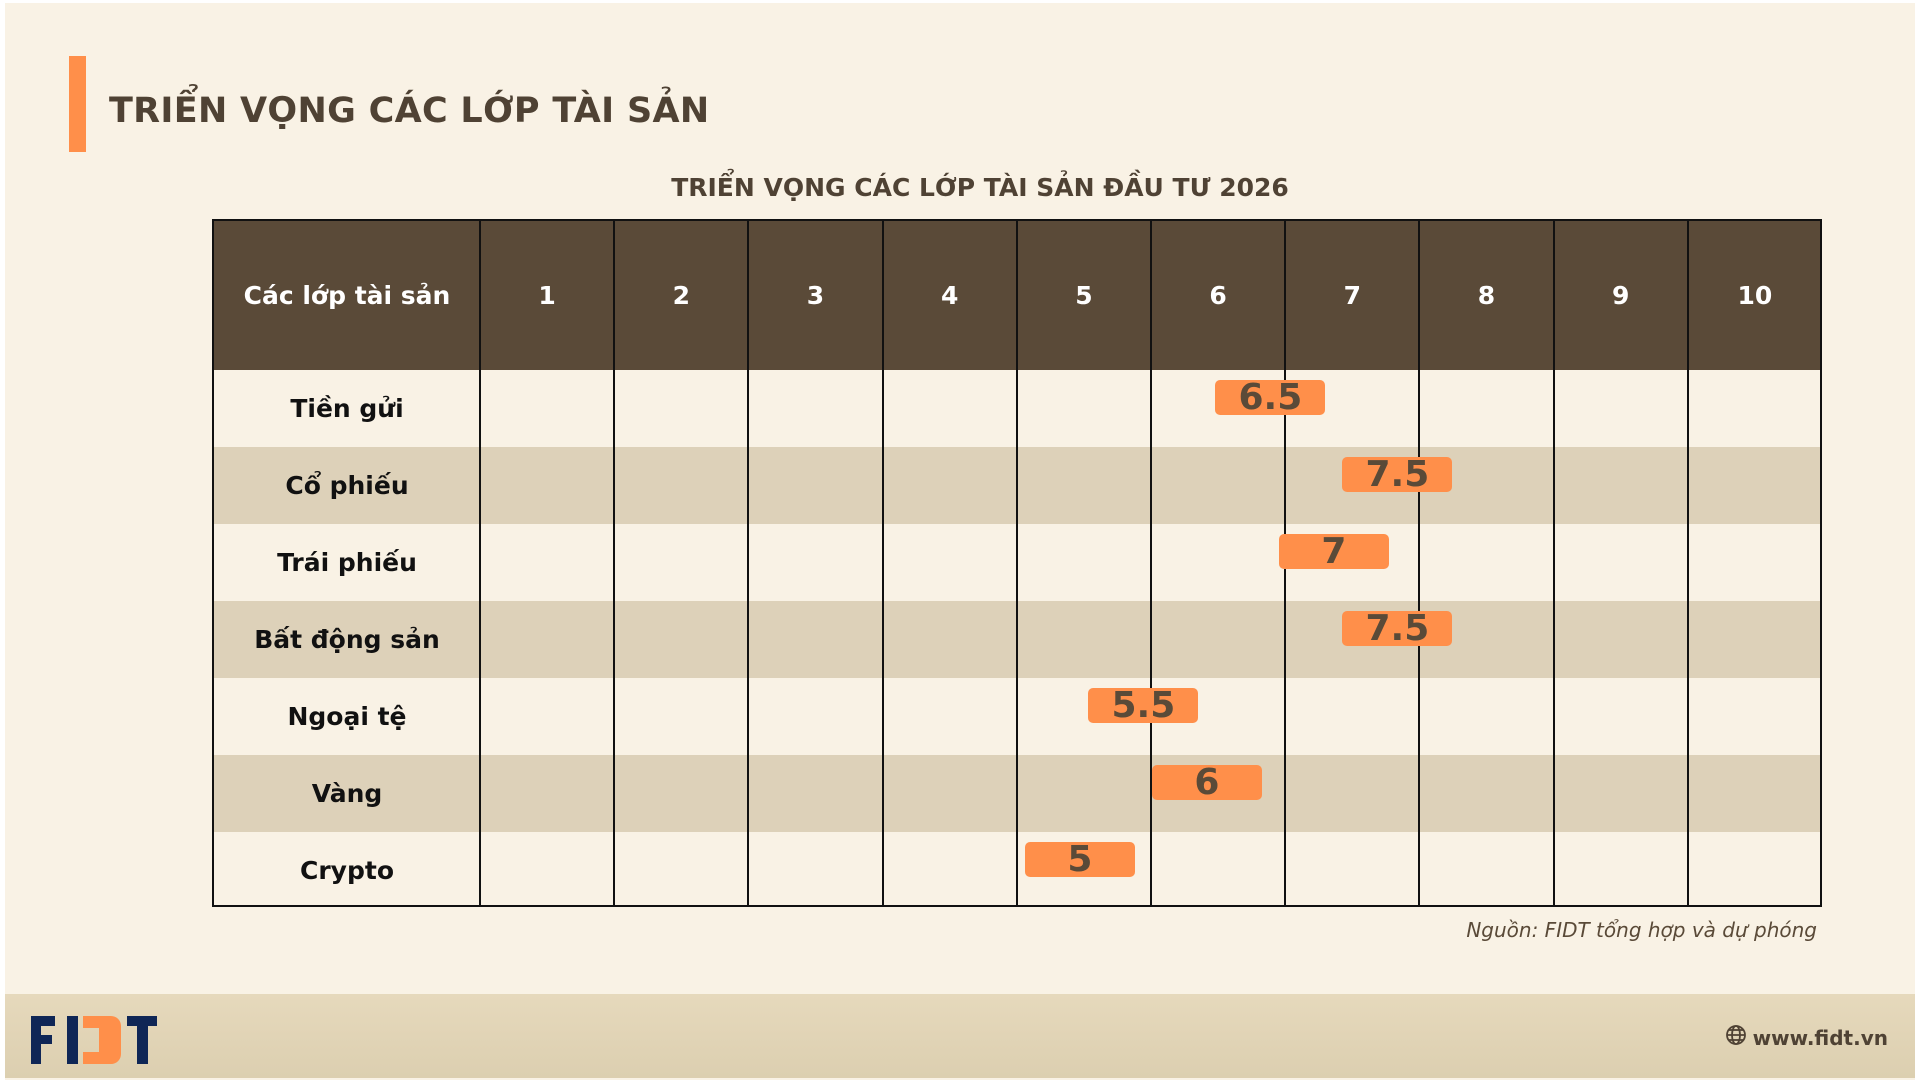 The width and height of the screenshot is (1920, 1085). What do you see at coordinates (1084, 295) in the screenshot?
I see `header-score-5: 5` at bounding box center [1084, 295].